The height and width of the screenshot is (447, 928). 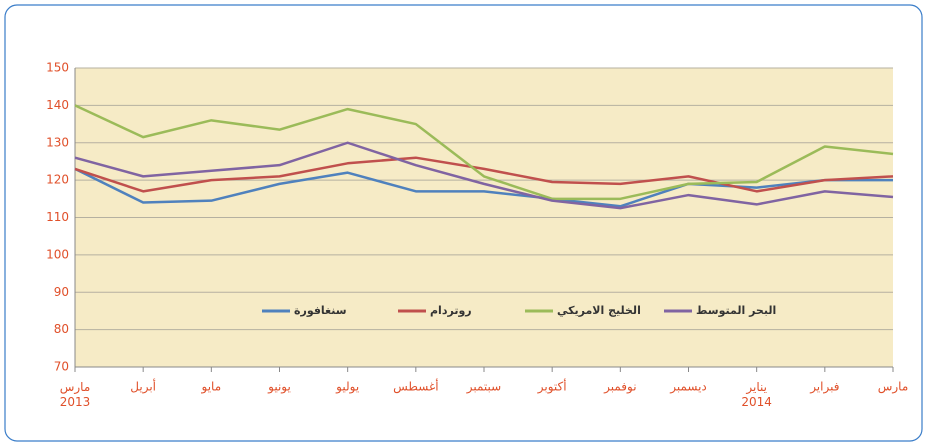 I want to click on x-tick-label: أكتوبر, so click(x=552, y=387).